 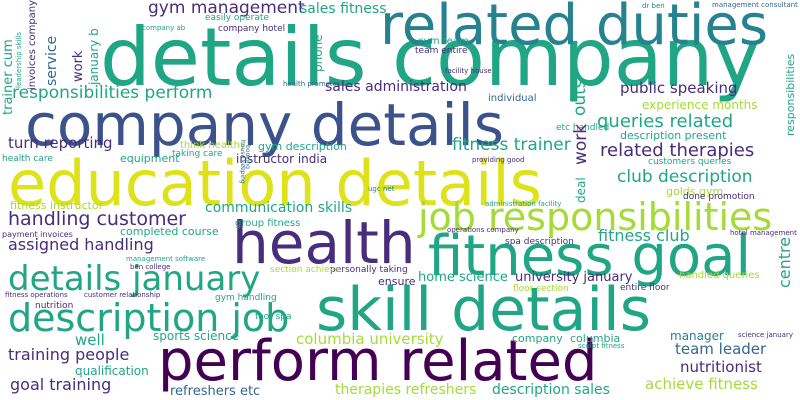 What do you see at coordinates (311, 84) in the screenshot?
I see `word-health-promoter: health promoter` at bounding box center [311, 84].